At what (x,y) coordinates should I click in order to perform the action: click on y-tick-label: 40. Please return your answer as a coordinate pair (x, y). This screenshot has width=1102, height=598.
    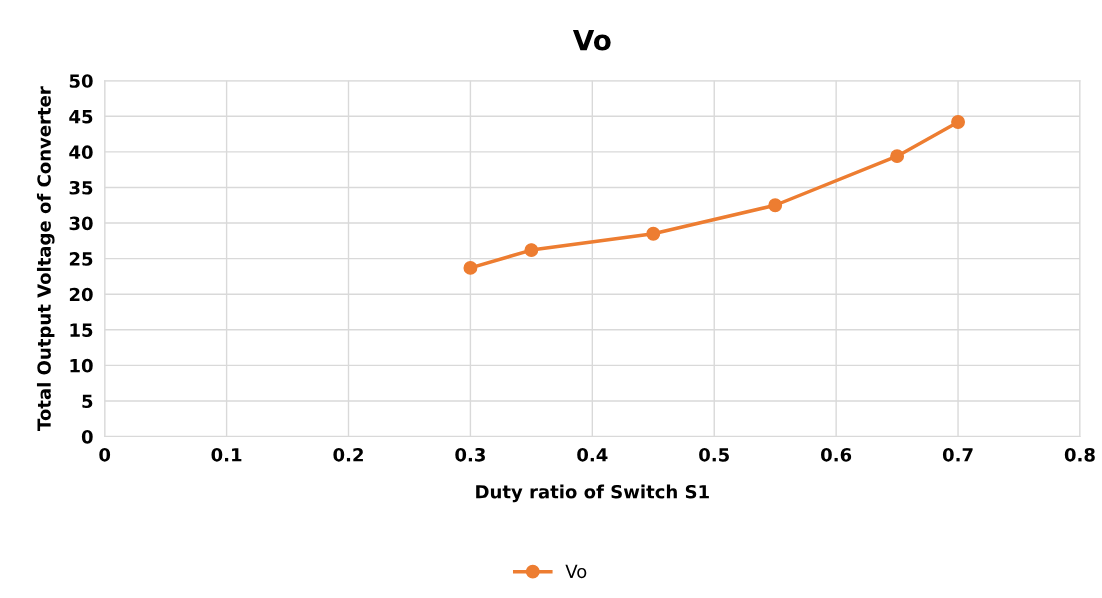
    Looking at the image, I should click on (81, 152).